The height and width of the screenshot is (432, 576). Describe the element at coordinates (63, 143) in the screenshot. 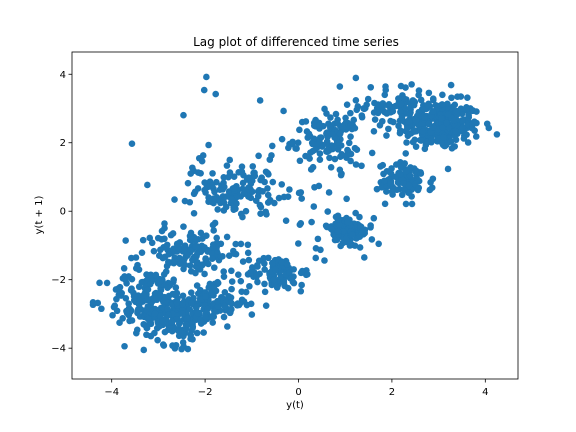

I see `y-tick-label: 2` at that location.